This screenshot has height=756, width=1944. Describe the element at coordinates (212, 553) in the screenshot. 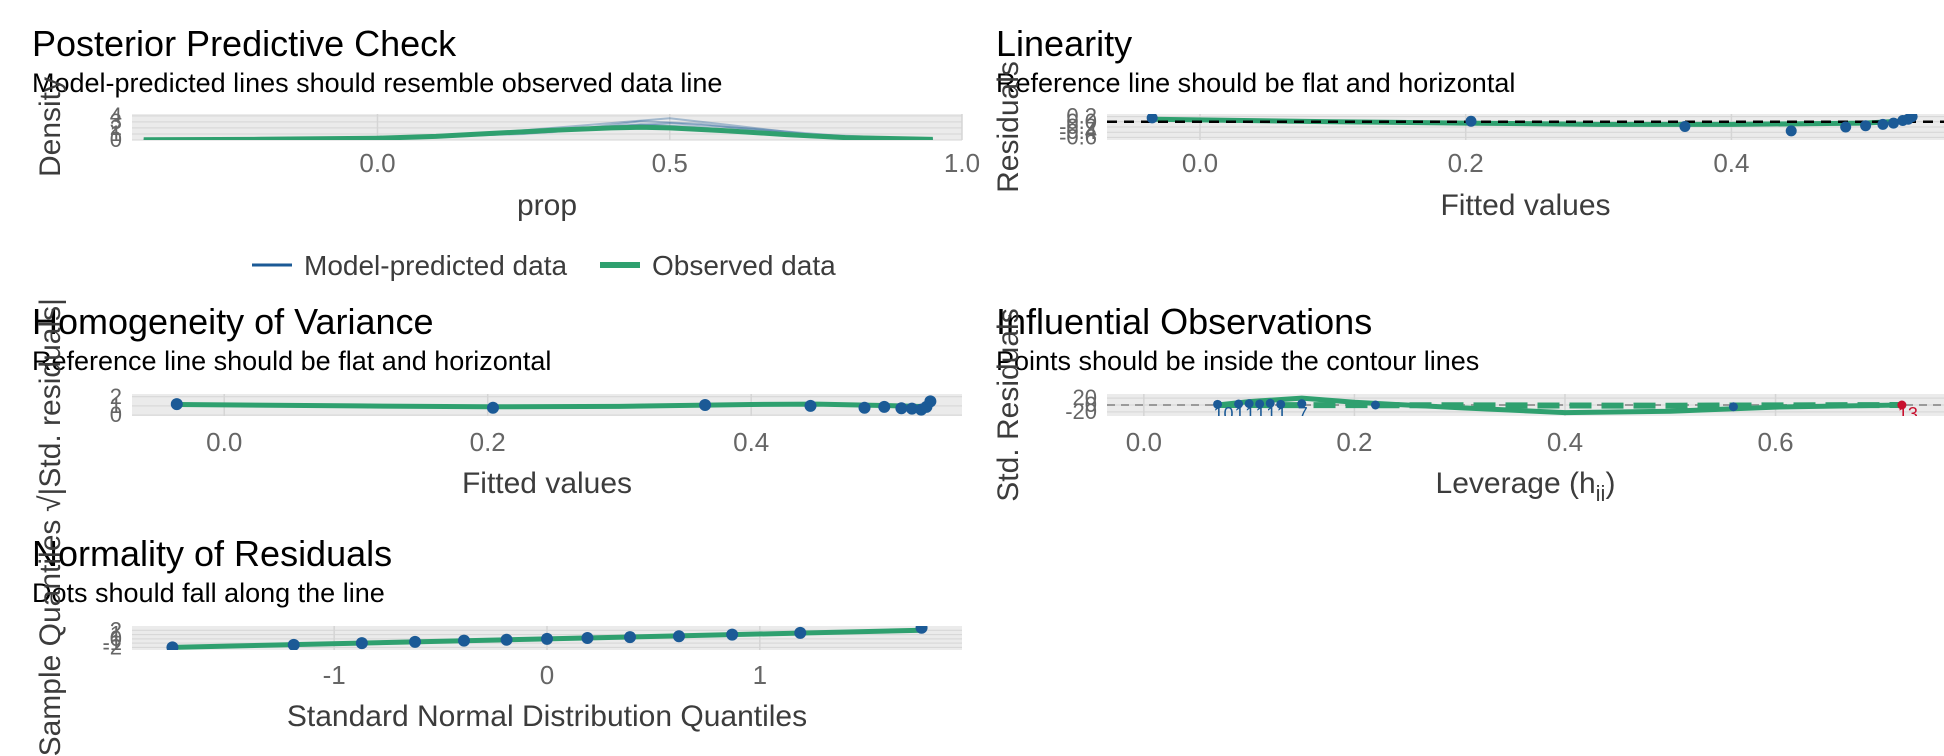

I see `normality-title: Normality of Residuals` at that location.